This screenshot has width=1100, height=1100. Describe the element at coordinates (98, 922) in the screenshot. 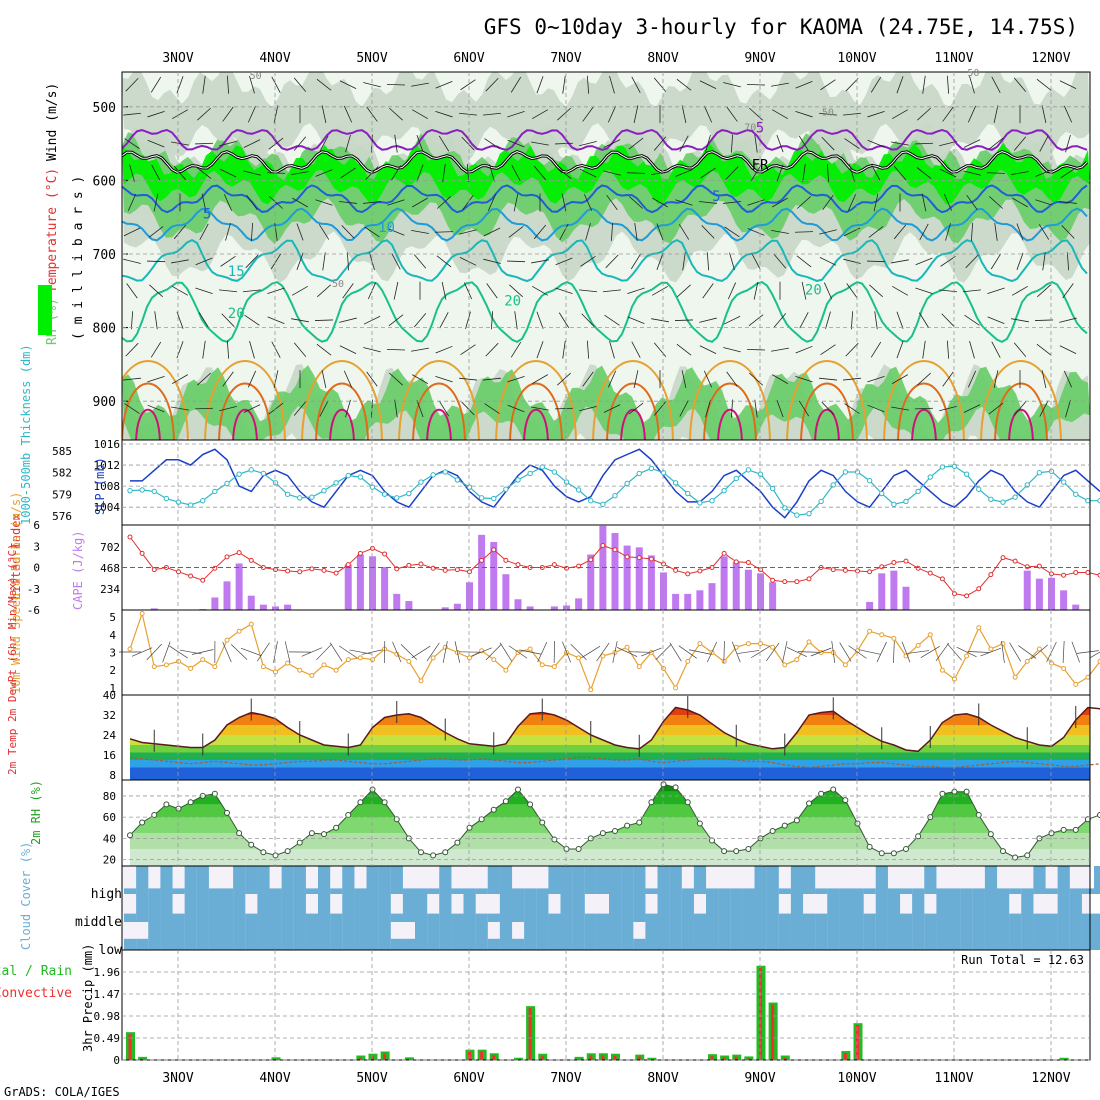

I see `cloud-level-label: middle` at that location.